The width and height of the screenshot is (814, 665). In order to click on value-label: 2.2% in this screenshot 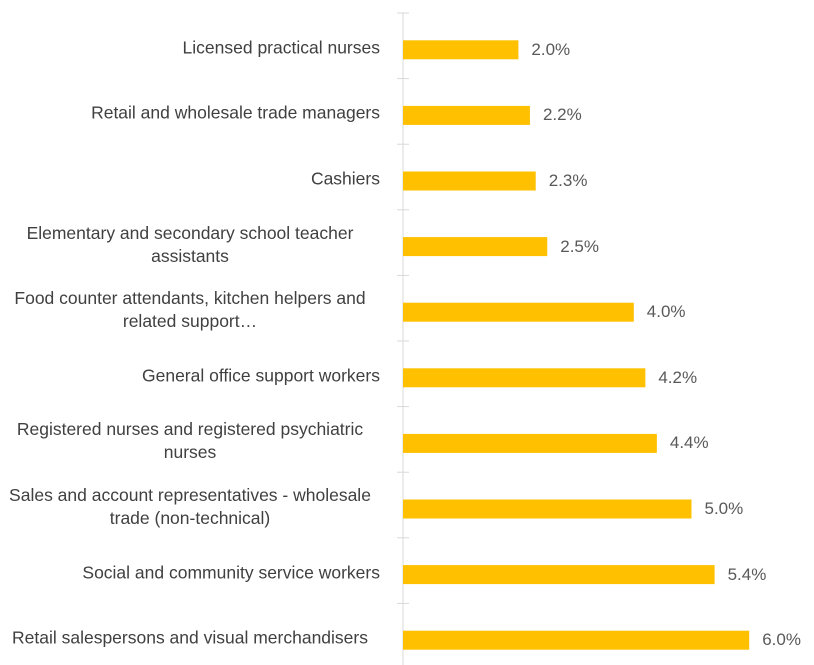, I will do `click(562, 115)`.